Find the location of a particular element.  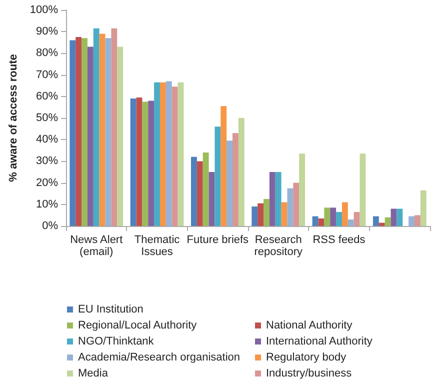

y-tick-label: 0% is located at coordinates (50, 226).